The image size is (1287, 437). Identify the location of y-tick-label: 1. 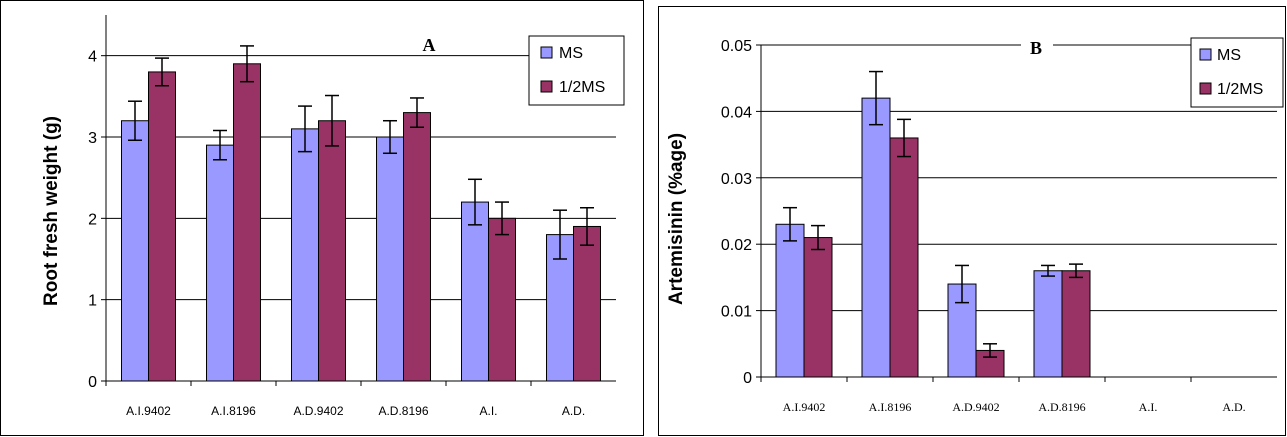
(92, 301).